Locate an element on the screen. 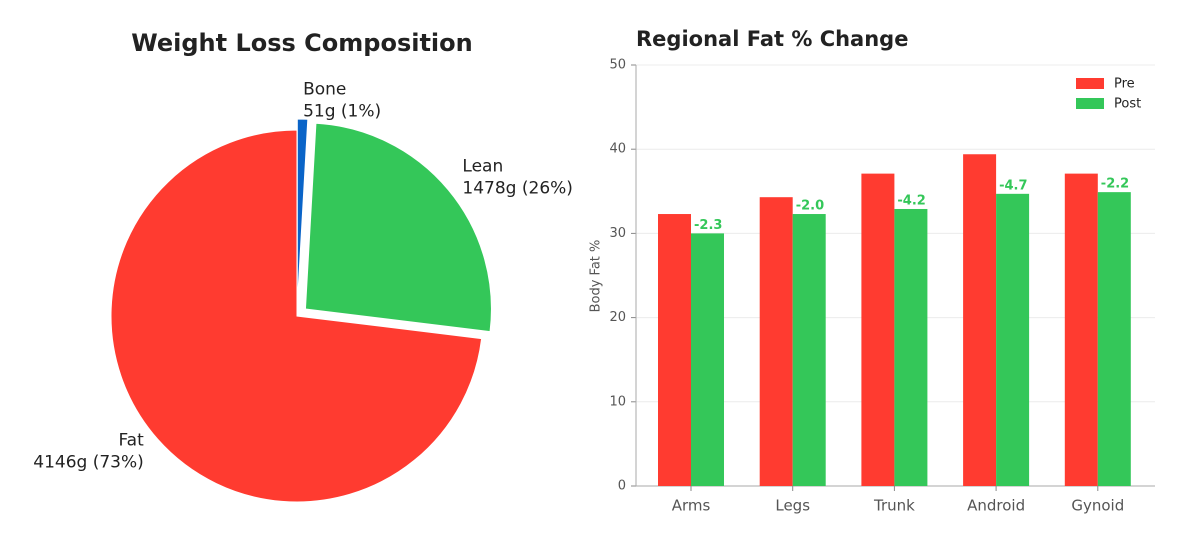 The image size is (1200, 554). slice-label: Lean is located at coordinates (482, 167).